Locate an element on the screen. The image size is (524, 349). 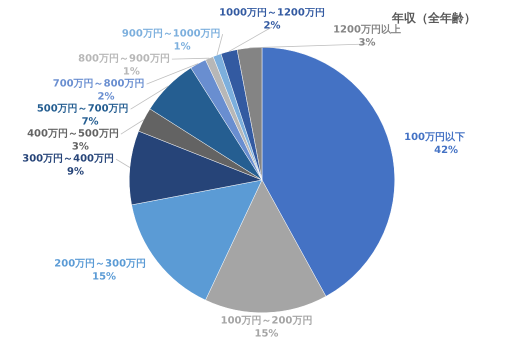
slice-label: 800万円～900万円 is located at coordinates (124, 59).